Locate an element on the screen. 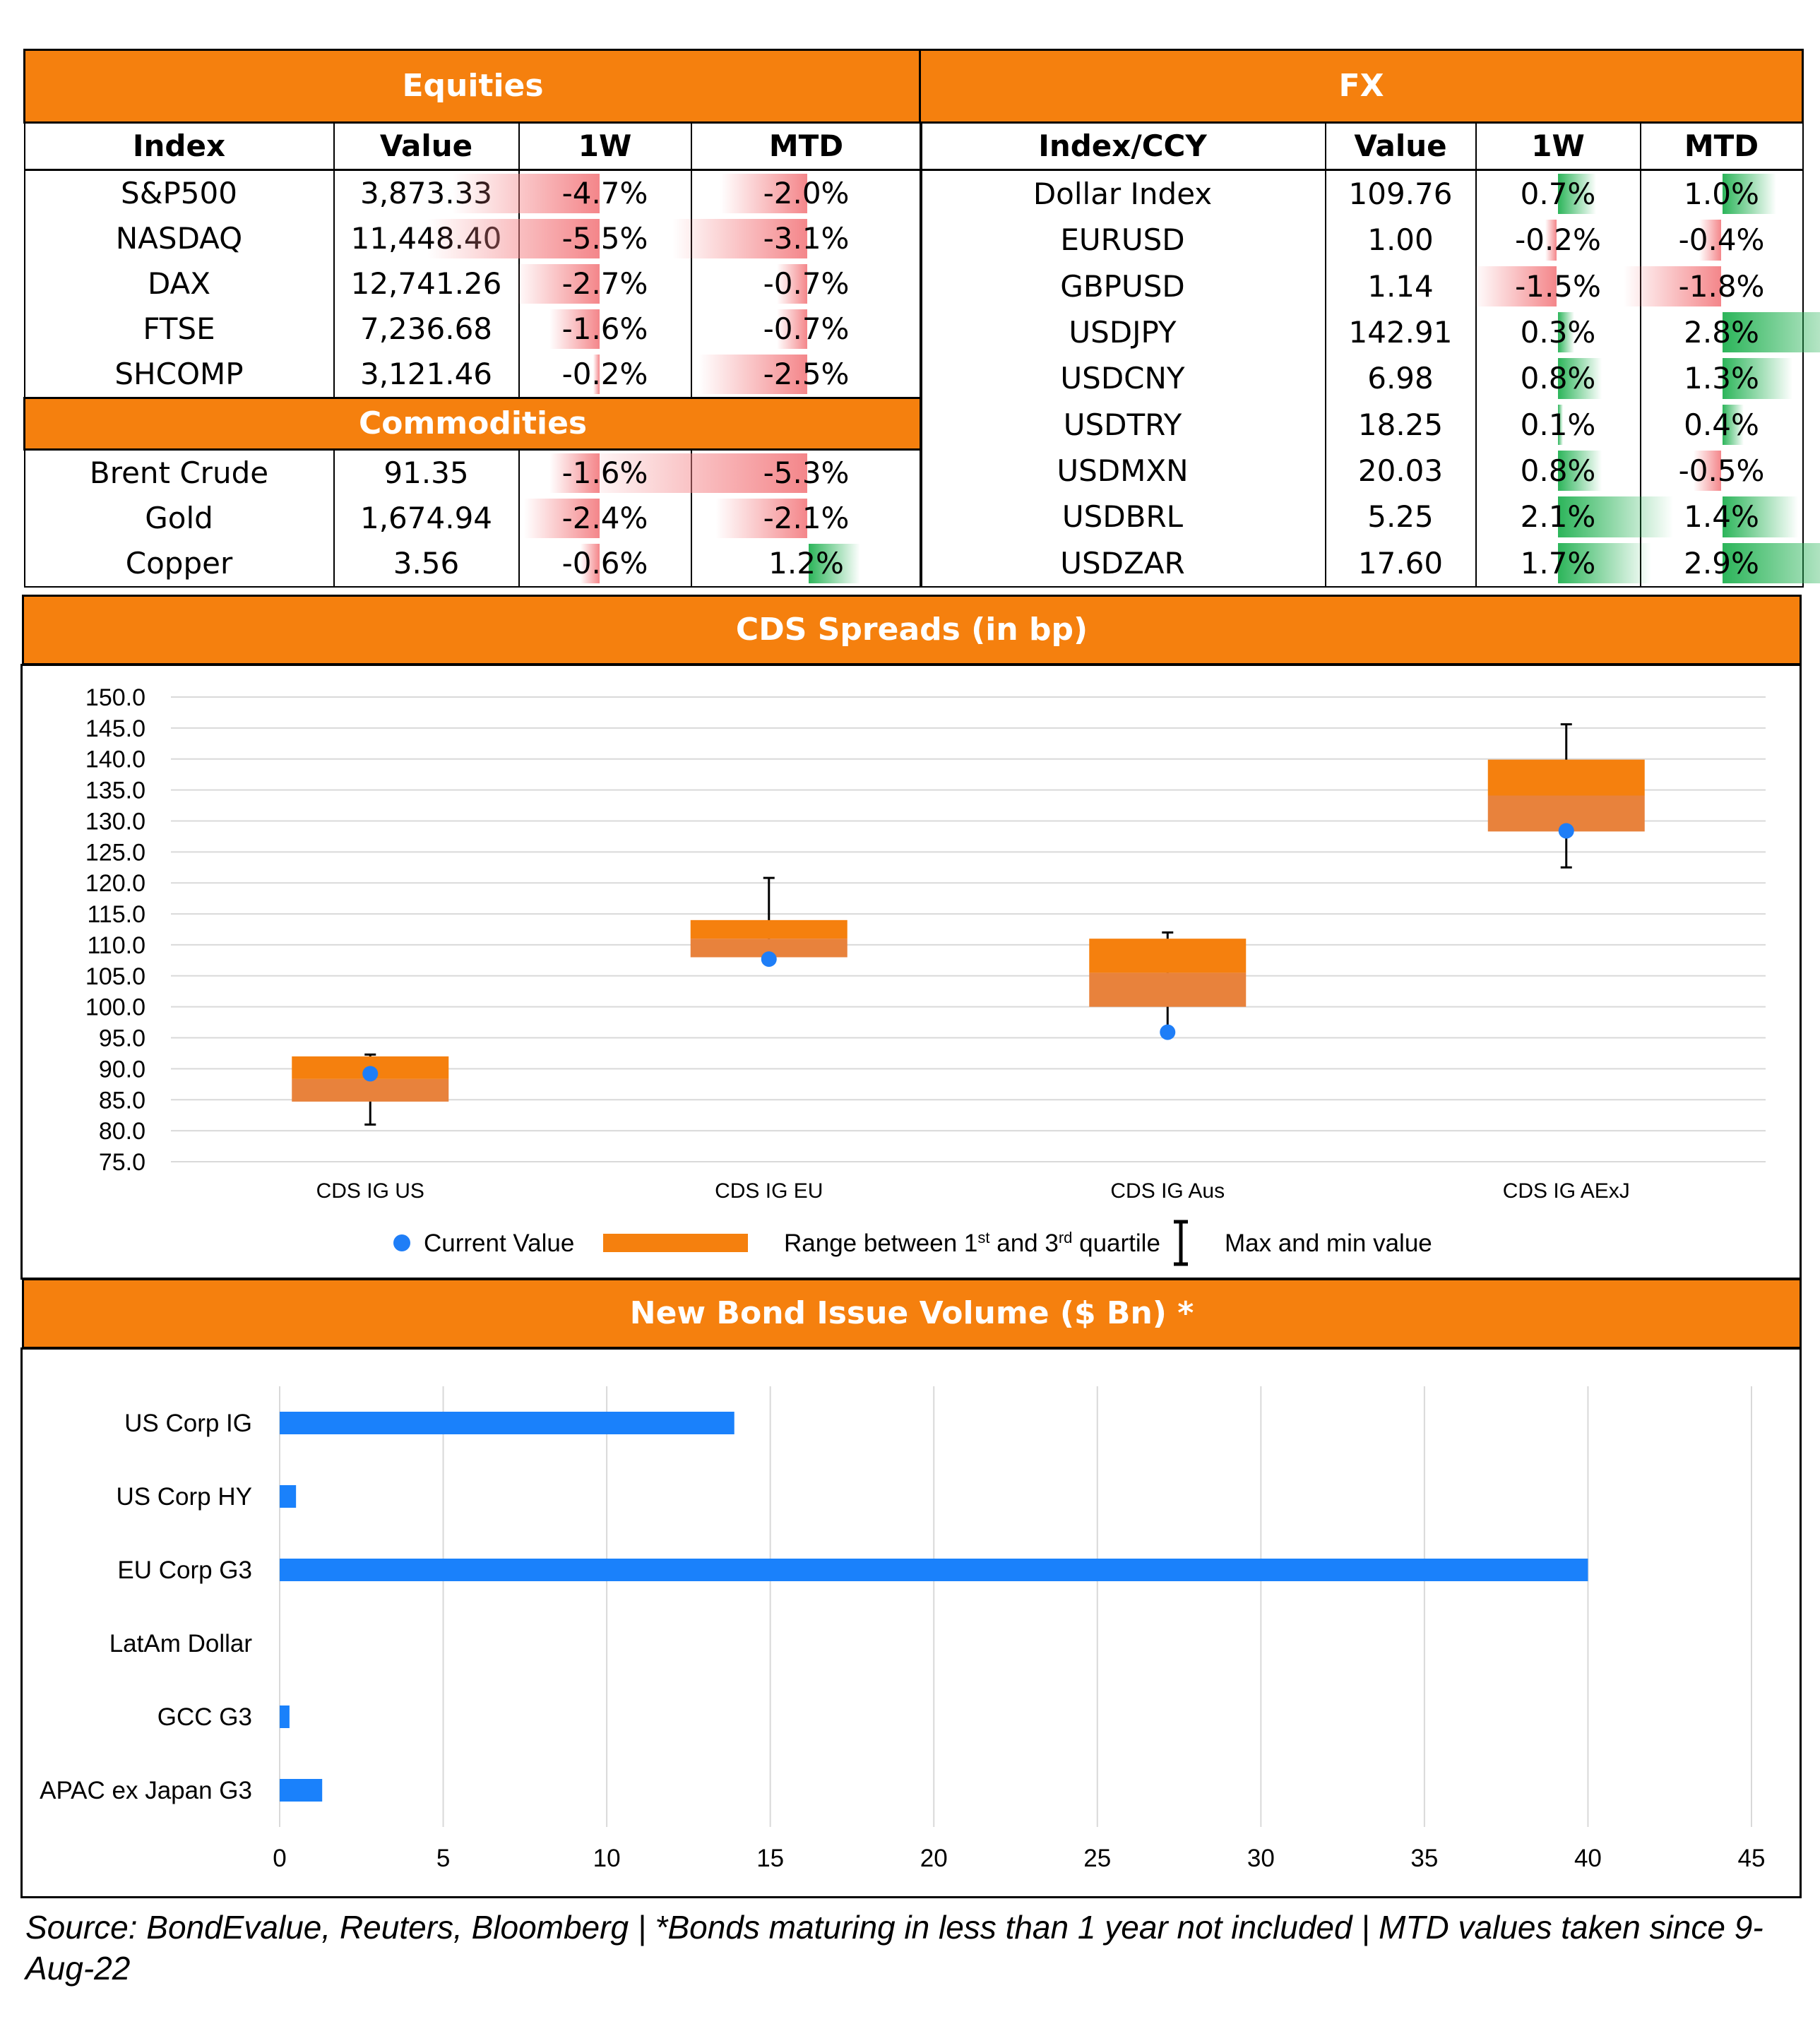 The height and width of the screenshot is (2036, 1820). fx-mtd: -0.5% is located at coordinates (1721, 471).